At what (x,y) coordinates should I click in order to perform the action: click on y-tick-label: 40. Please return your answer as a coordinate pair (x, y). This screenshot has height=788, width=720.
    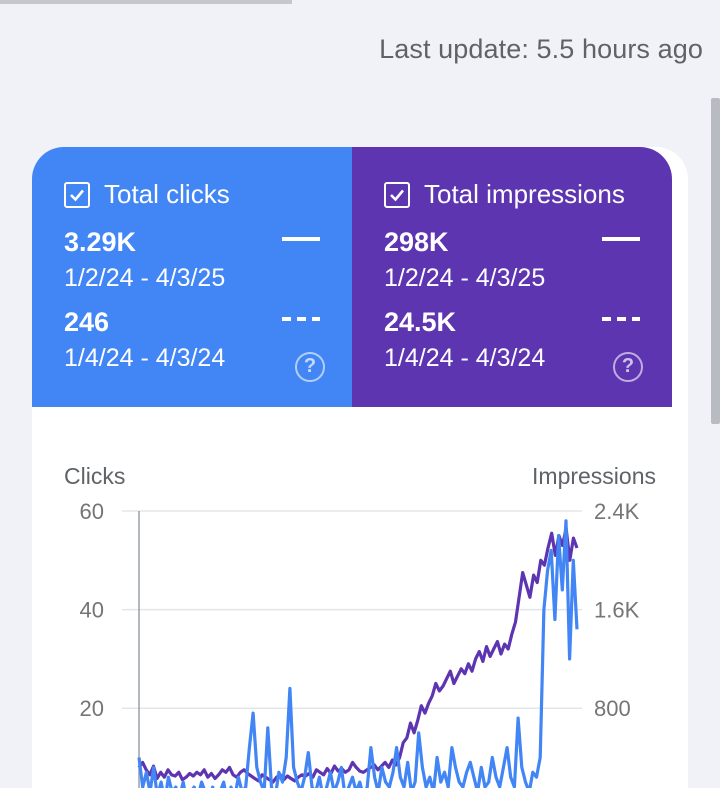
    Looking at the image, I should click on (92, 610).